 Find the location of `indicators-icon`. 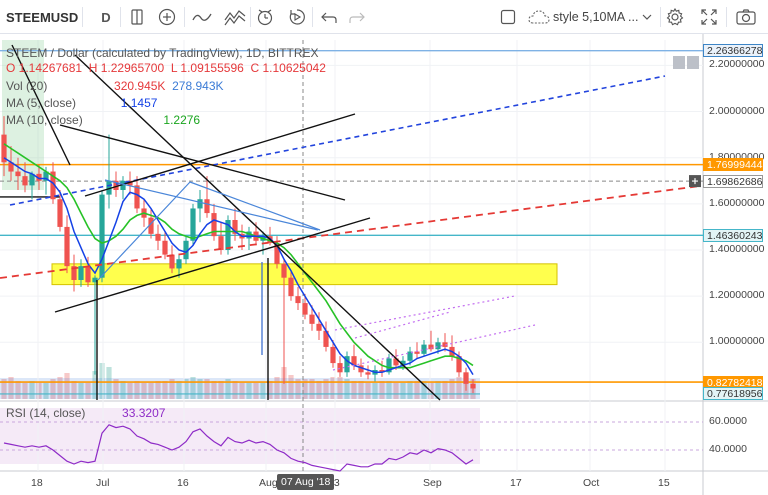

indicators-icon is located at coordinates (167, 17).